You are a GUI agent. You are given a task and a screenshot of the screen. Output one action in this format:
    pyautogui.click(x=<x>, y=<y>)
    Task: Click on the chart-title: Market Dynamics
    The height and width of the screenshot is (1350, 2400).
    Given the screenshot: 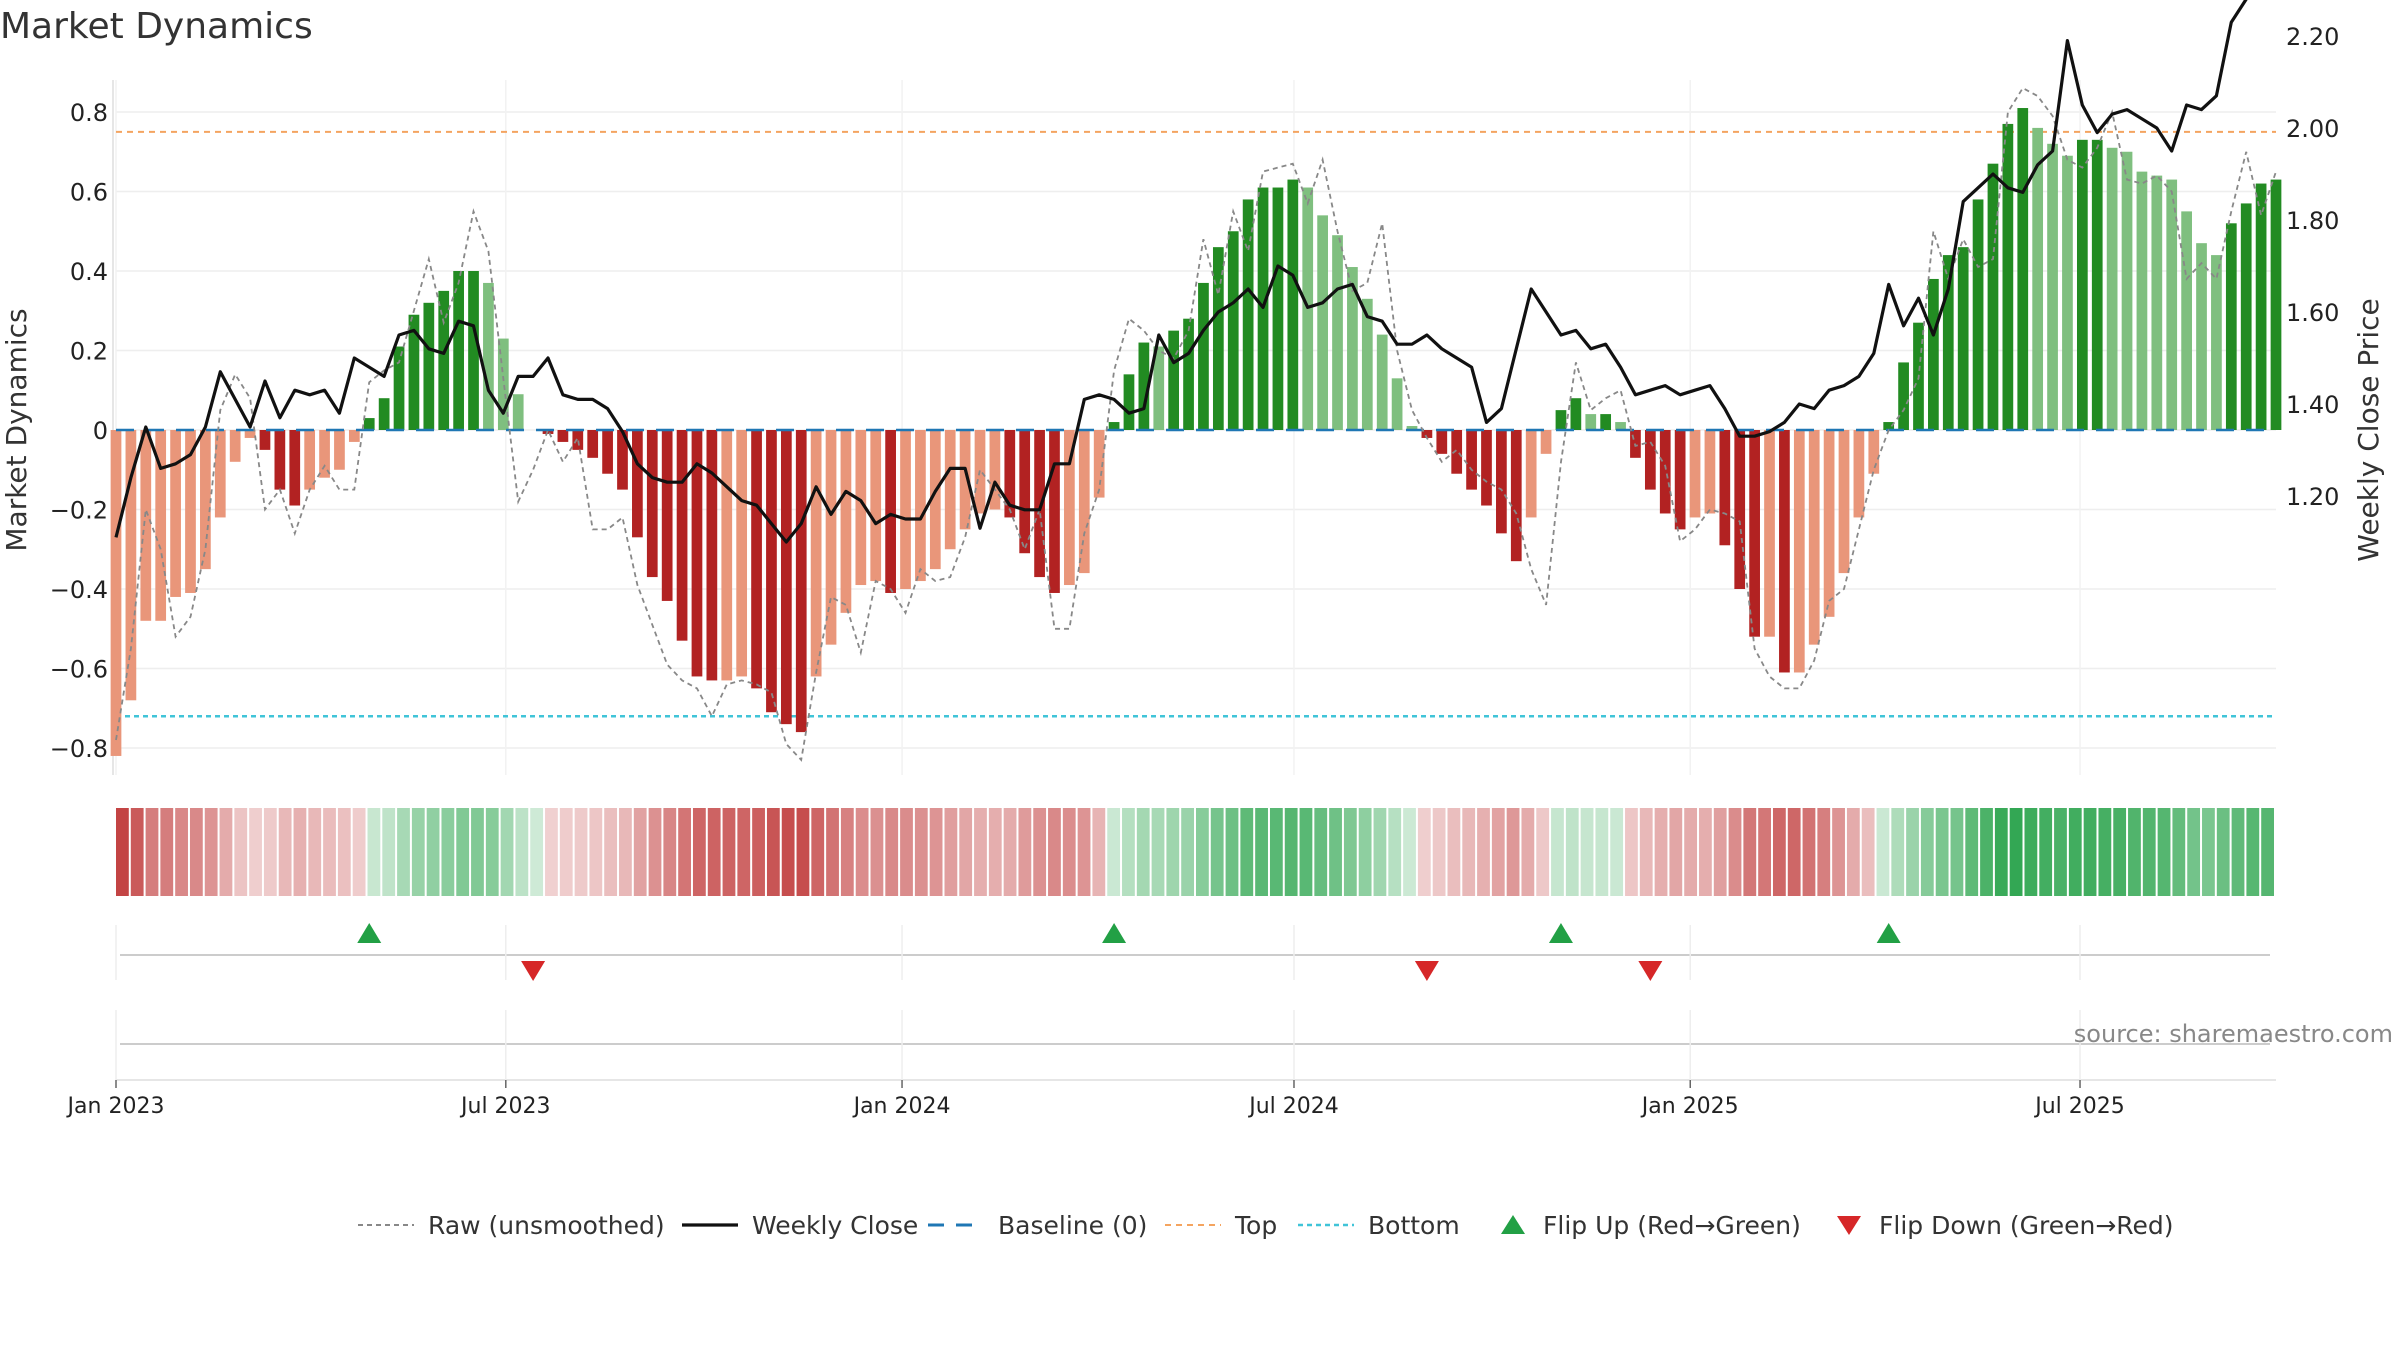 What is the action you would take?
    pyautogui.click(x=156, y=26)
    